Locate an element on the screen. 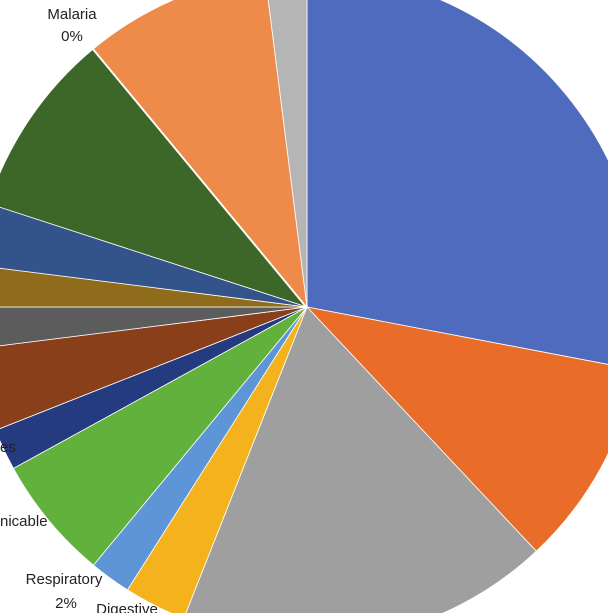  slice-label: Respiratory is located at coordinates (64, 579).